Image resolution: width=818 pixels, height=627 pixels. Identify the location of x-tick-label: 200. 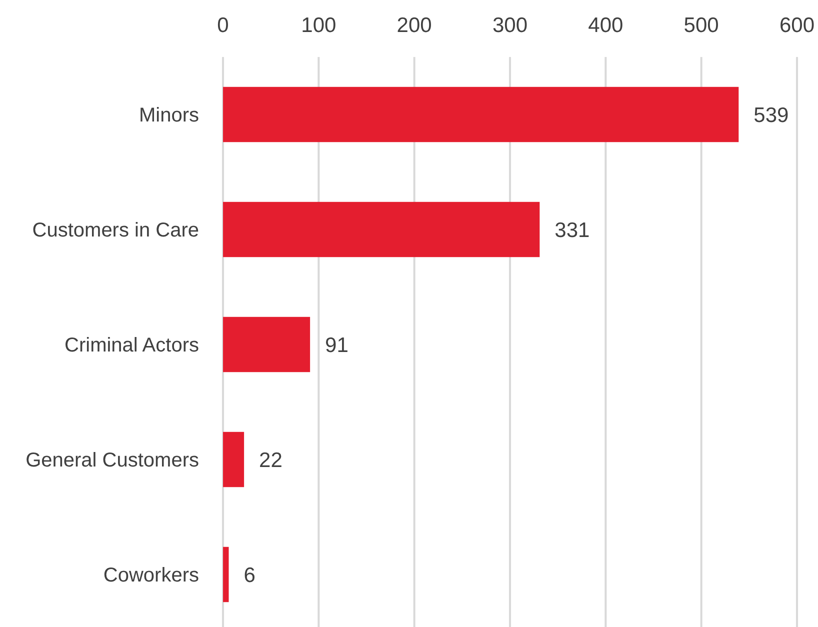
(414, 25).